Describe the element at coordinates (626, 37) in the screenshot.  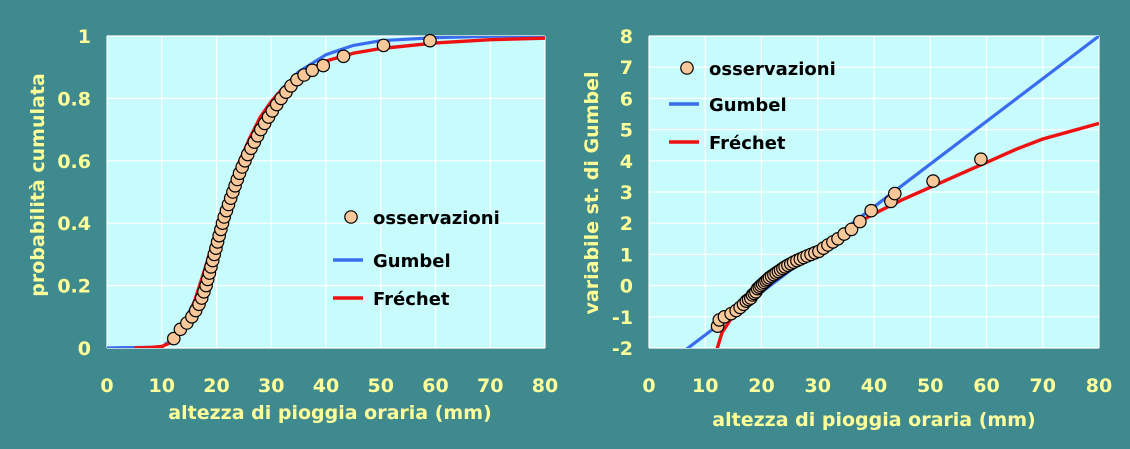
I see `y-tick-label-8: 8` at that location.